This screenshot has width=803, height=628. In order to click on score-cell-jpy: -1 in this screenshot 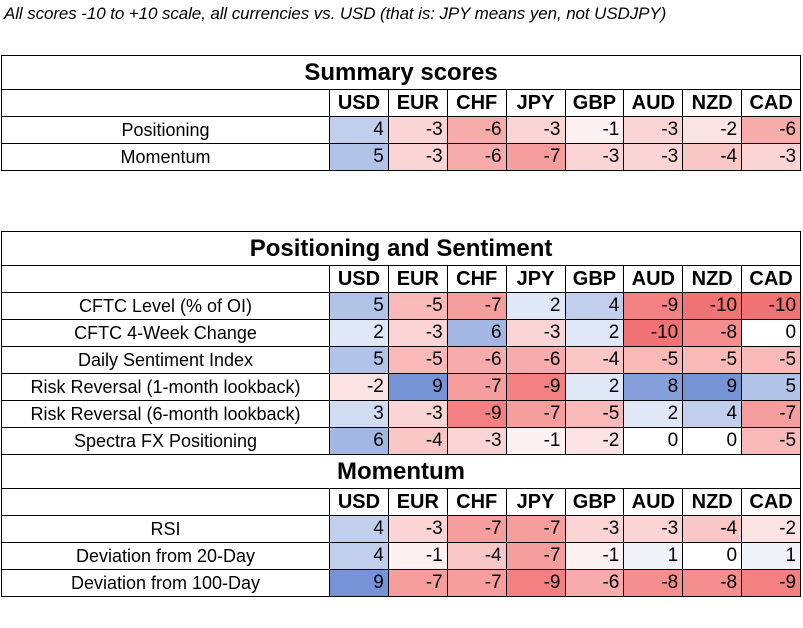, I will do `click(535, 441)`.